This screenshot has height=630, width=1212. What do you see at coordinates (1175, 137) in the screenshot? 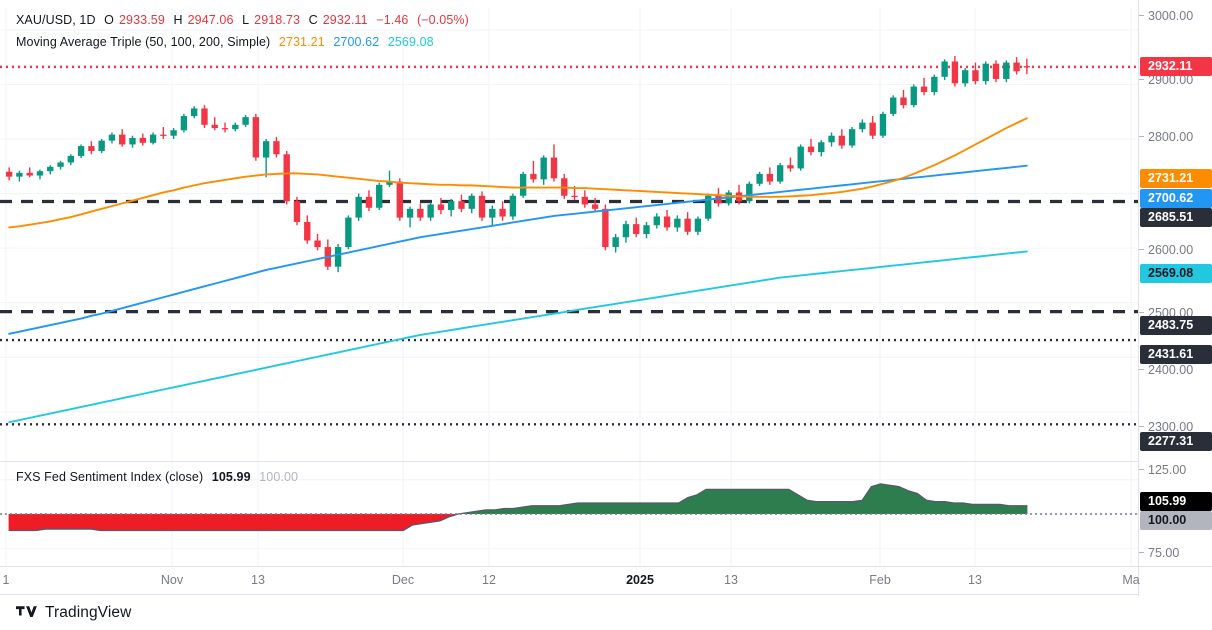
I see `price-axis-tick: 2800.00` at bounding box center [1175, 137].